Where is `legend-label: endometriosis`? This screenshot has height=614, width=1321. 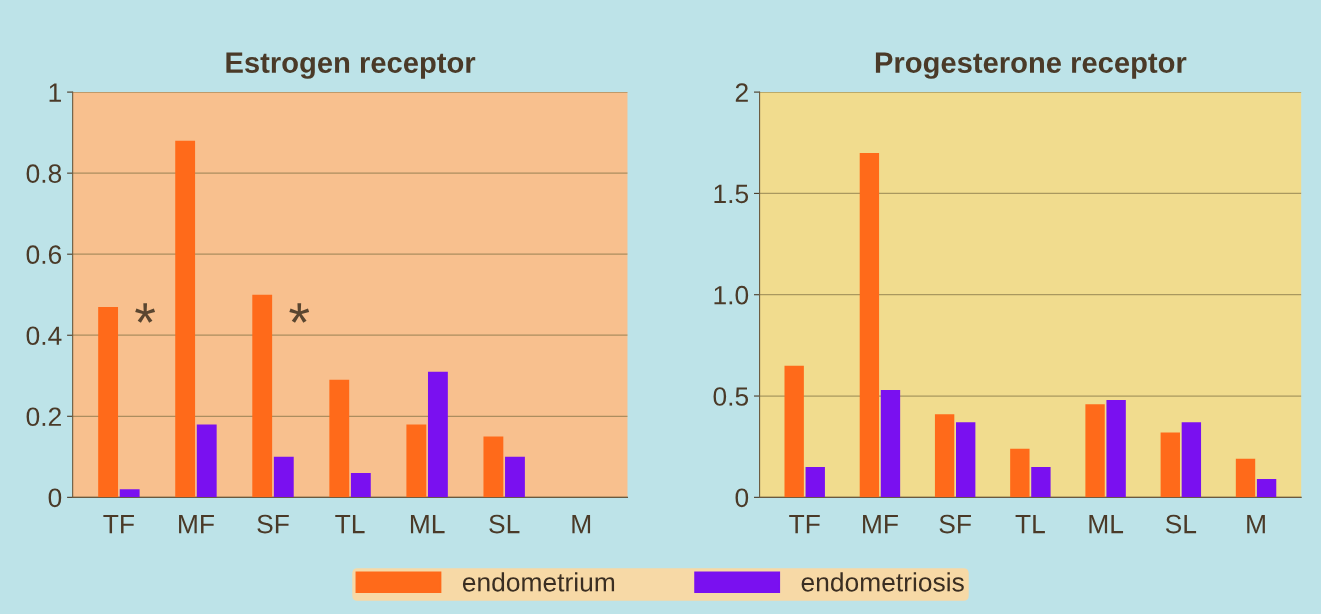
legend-label: endometriosis is located at coordinates (882, 582).